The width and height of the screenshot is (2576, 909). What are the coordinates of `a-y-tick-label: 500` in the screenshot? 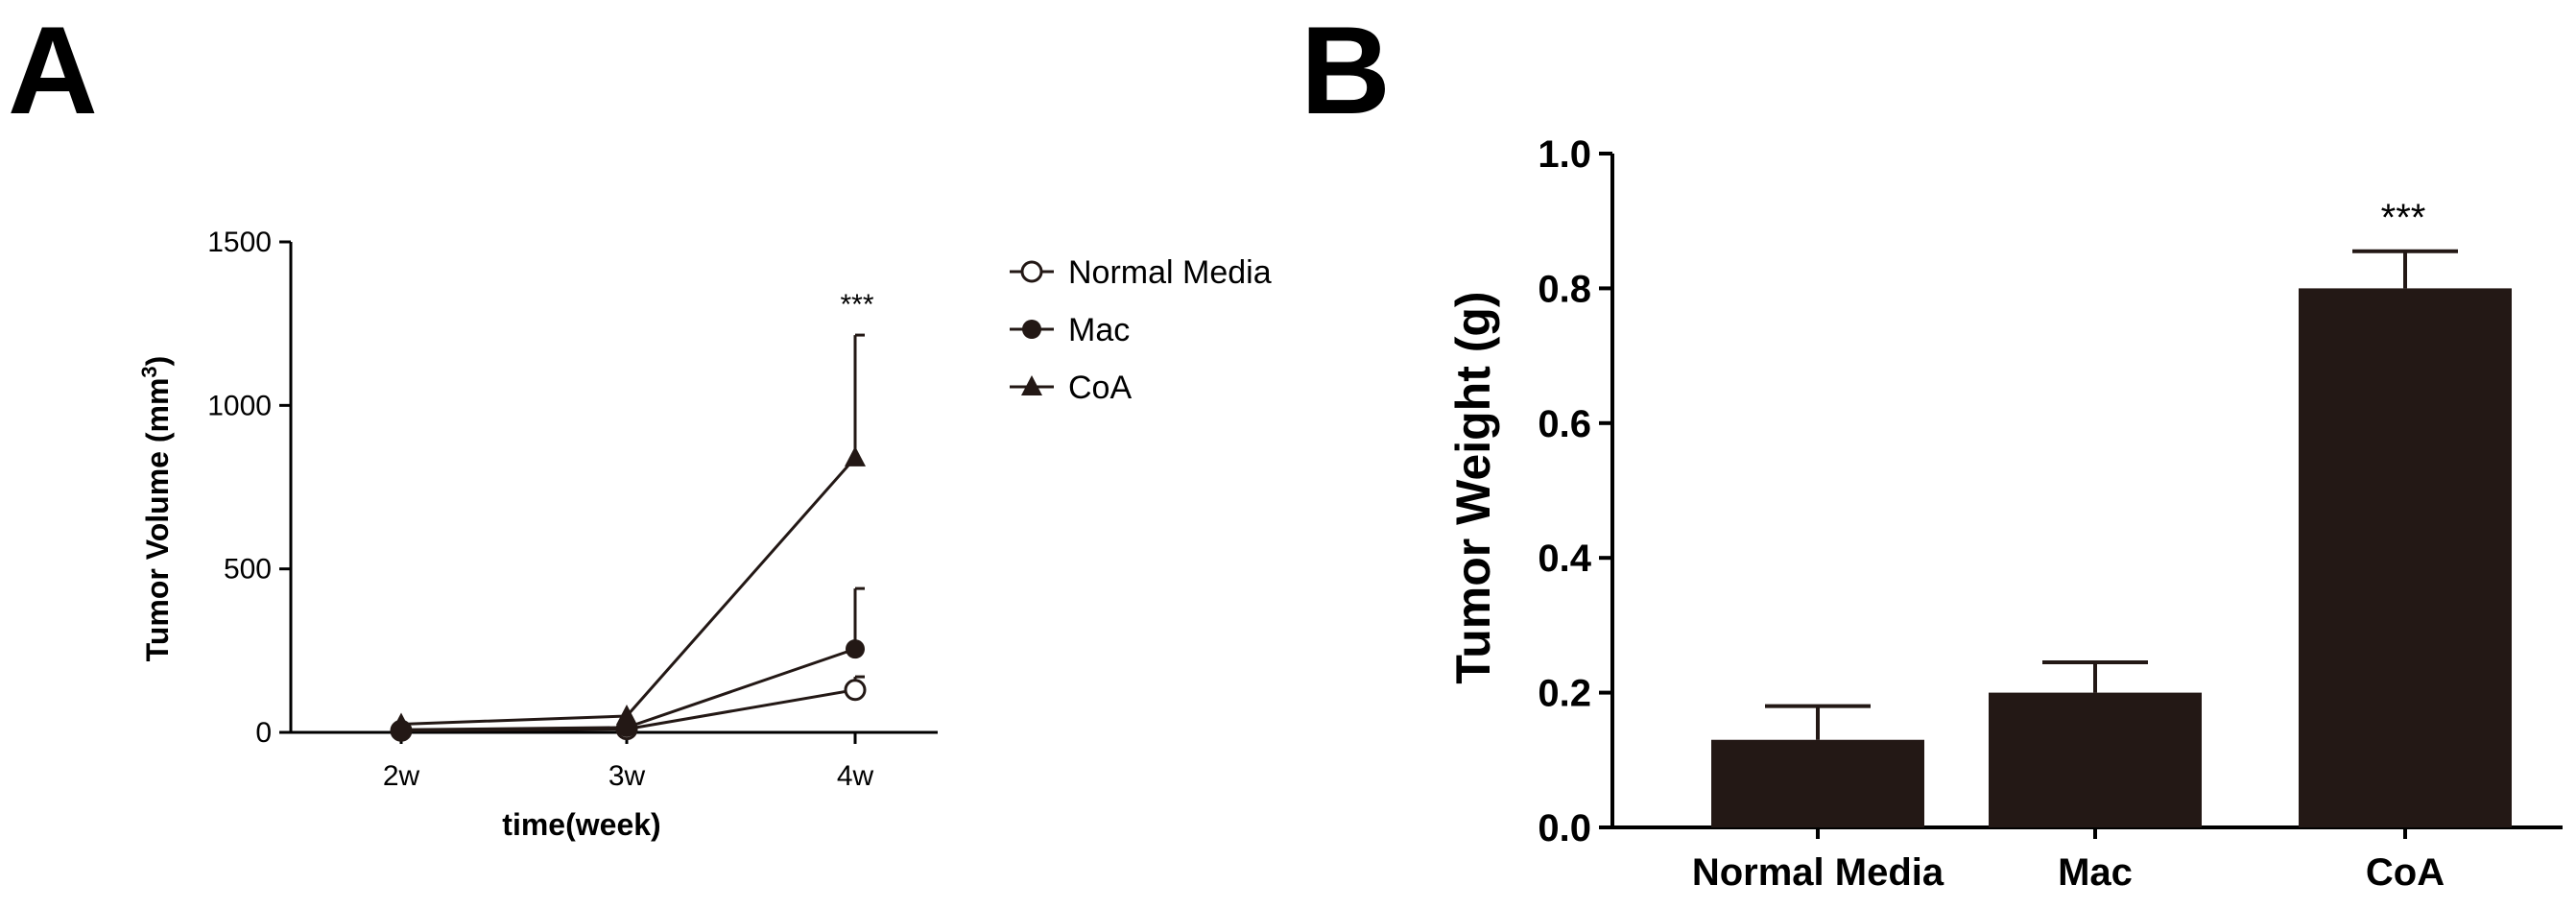 It's located at (248, 570).